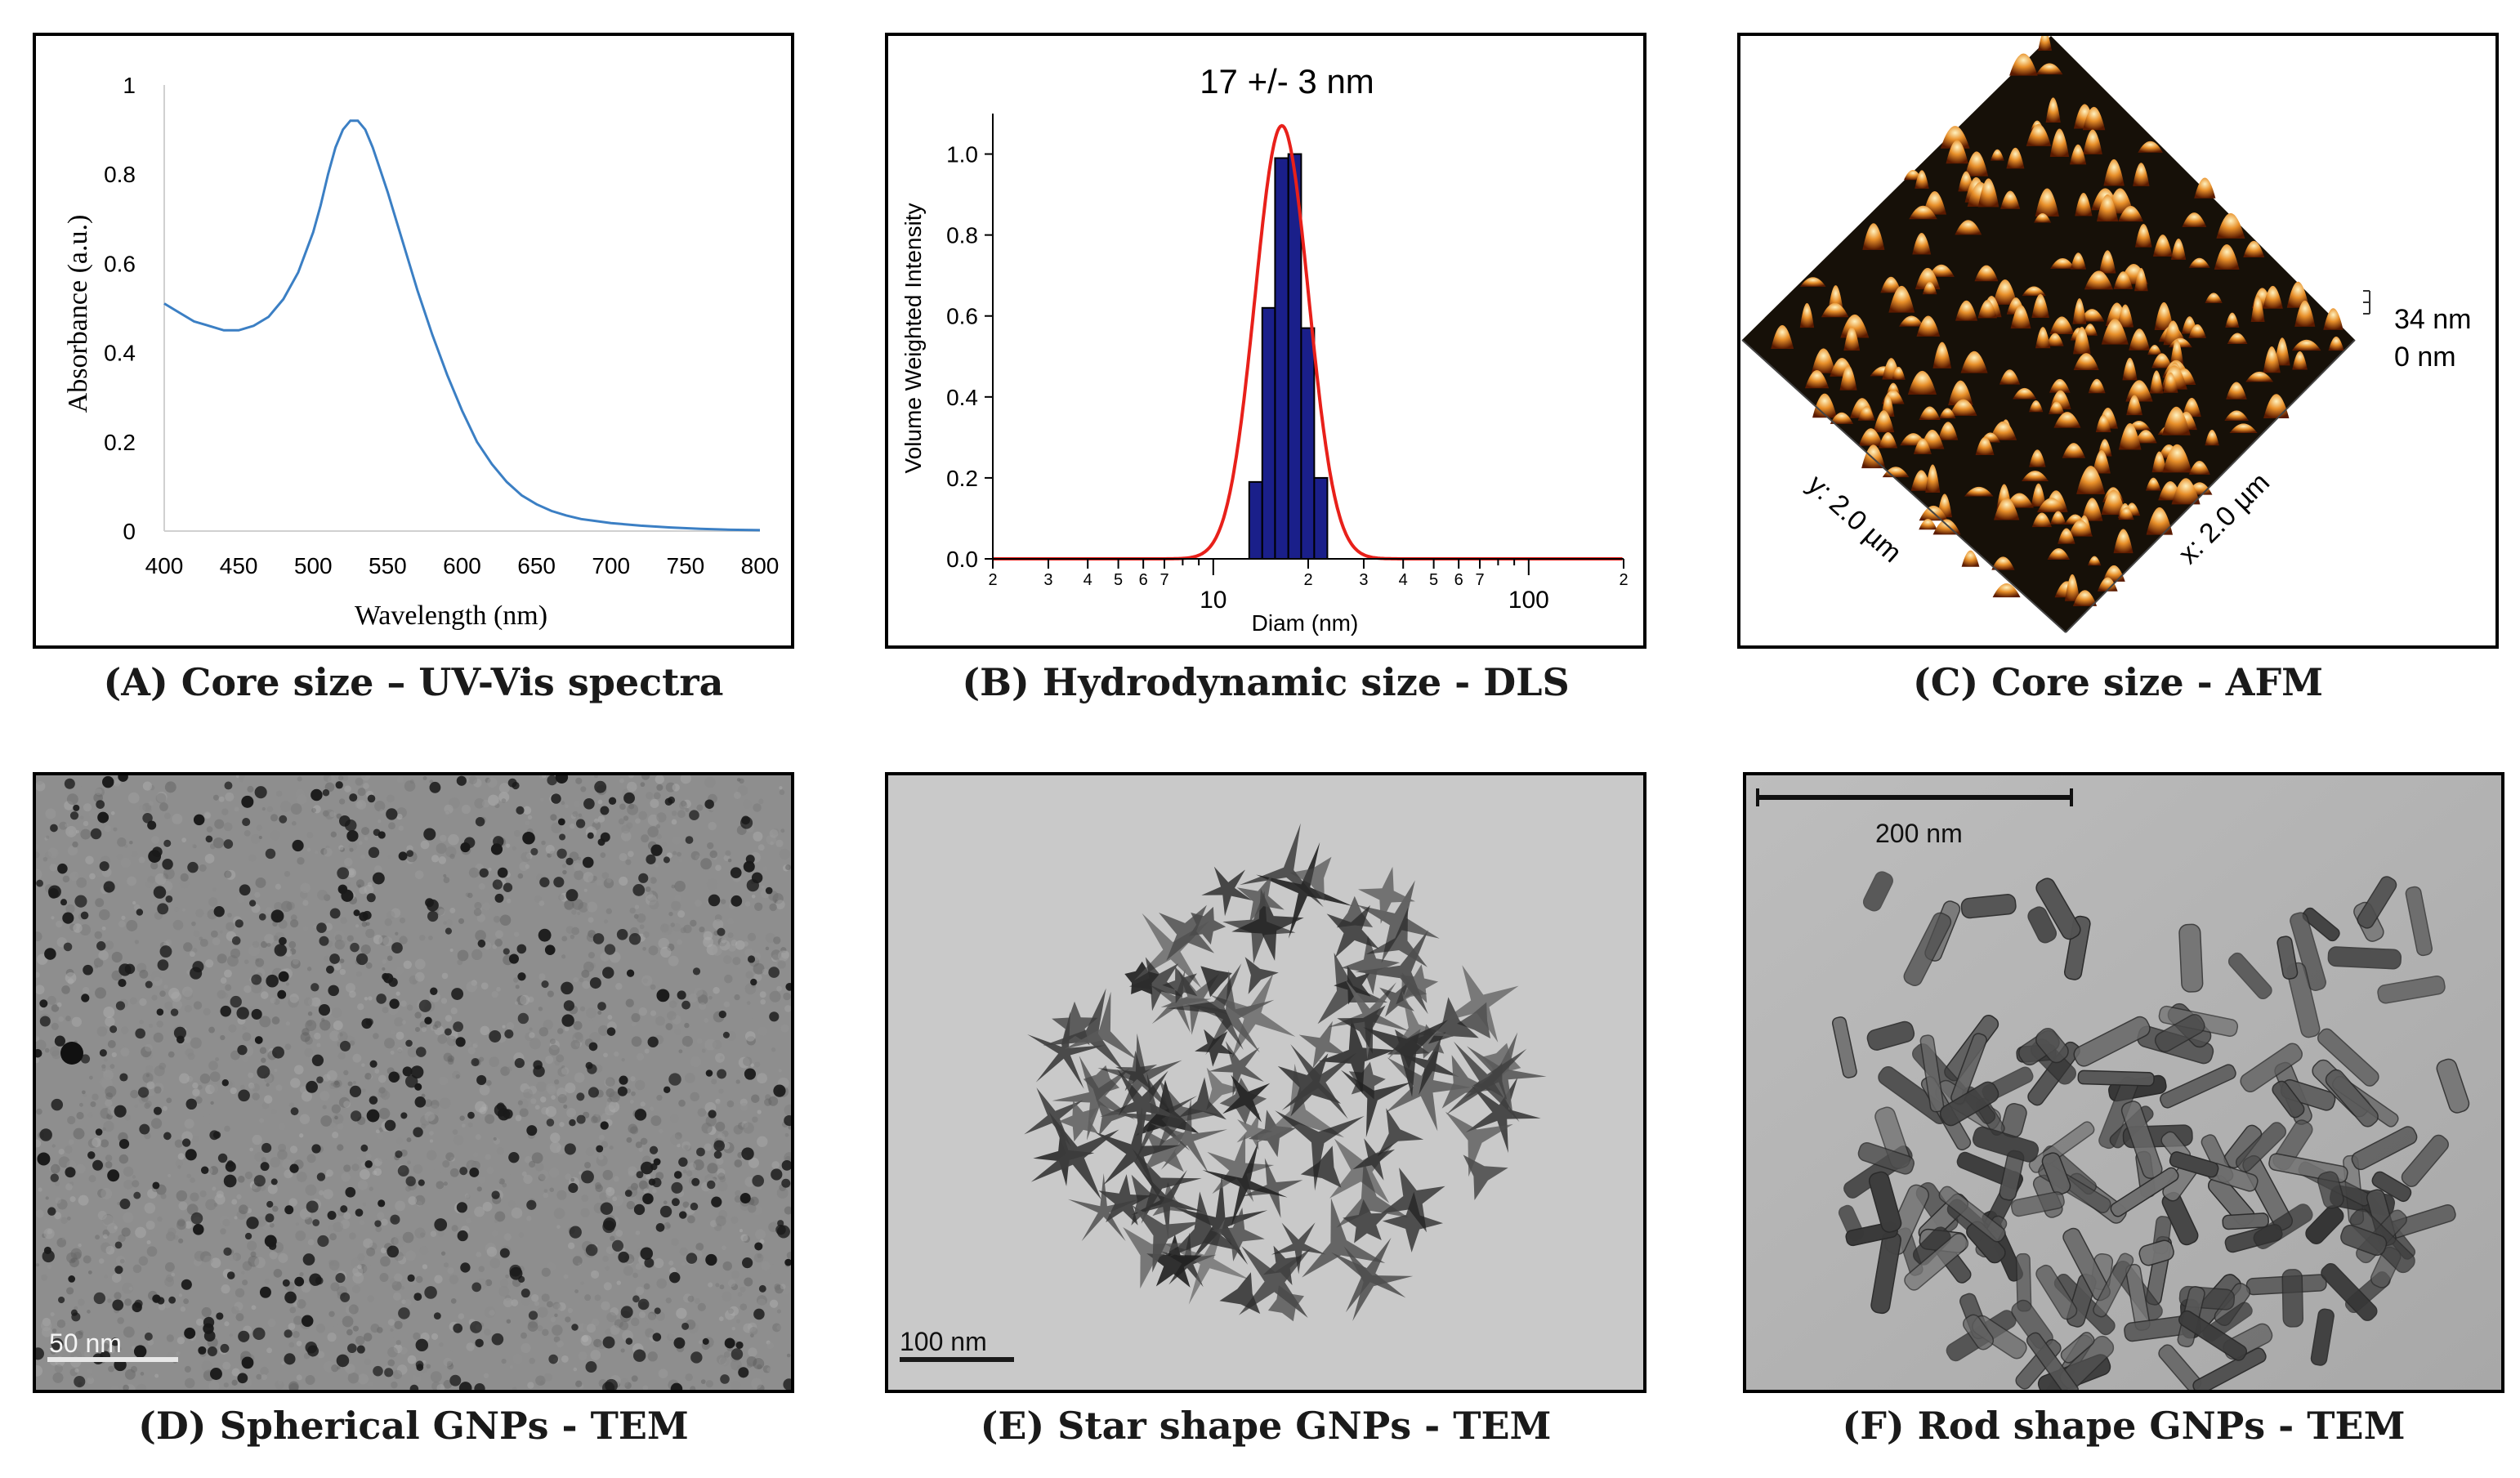 The height and width of the screenshot is (1478, 2520). Describe the element at coordinates (120, 353) in the screenshot. I see `y-tick-label: 0.4` at that location.